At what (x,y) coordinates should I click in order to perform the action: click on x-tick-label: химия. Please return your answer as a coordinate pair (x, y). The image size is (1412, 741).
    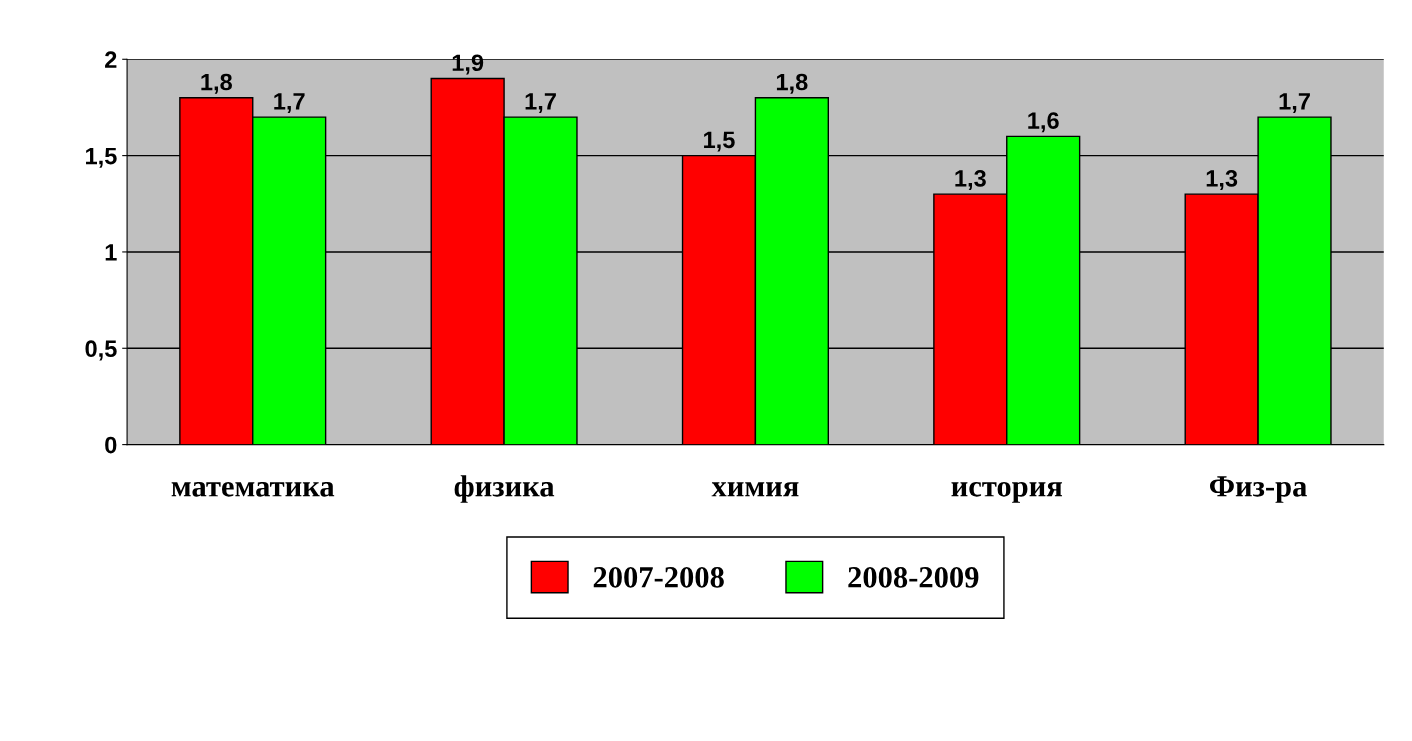
    Looking at the image, I should click on (755, 489).